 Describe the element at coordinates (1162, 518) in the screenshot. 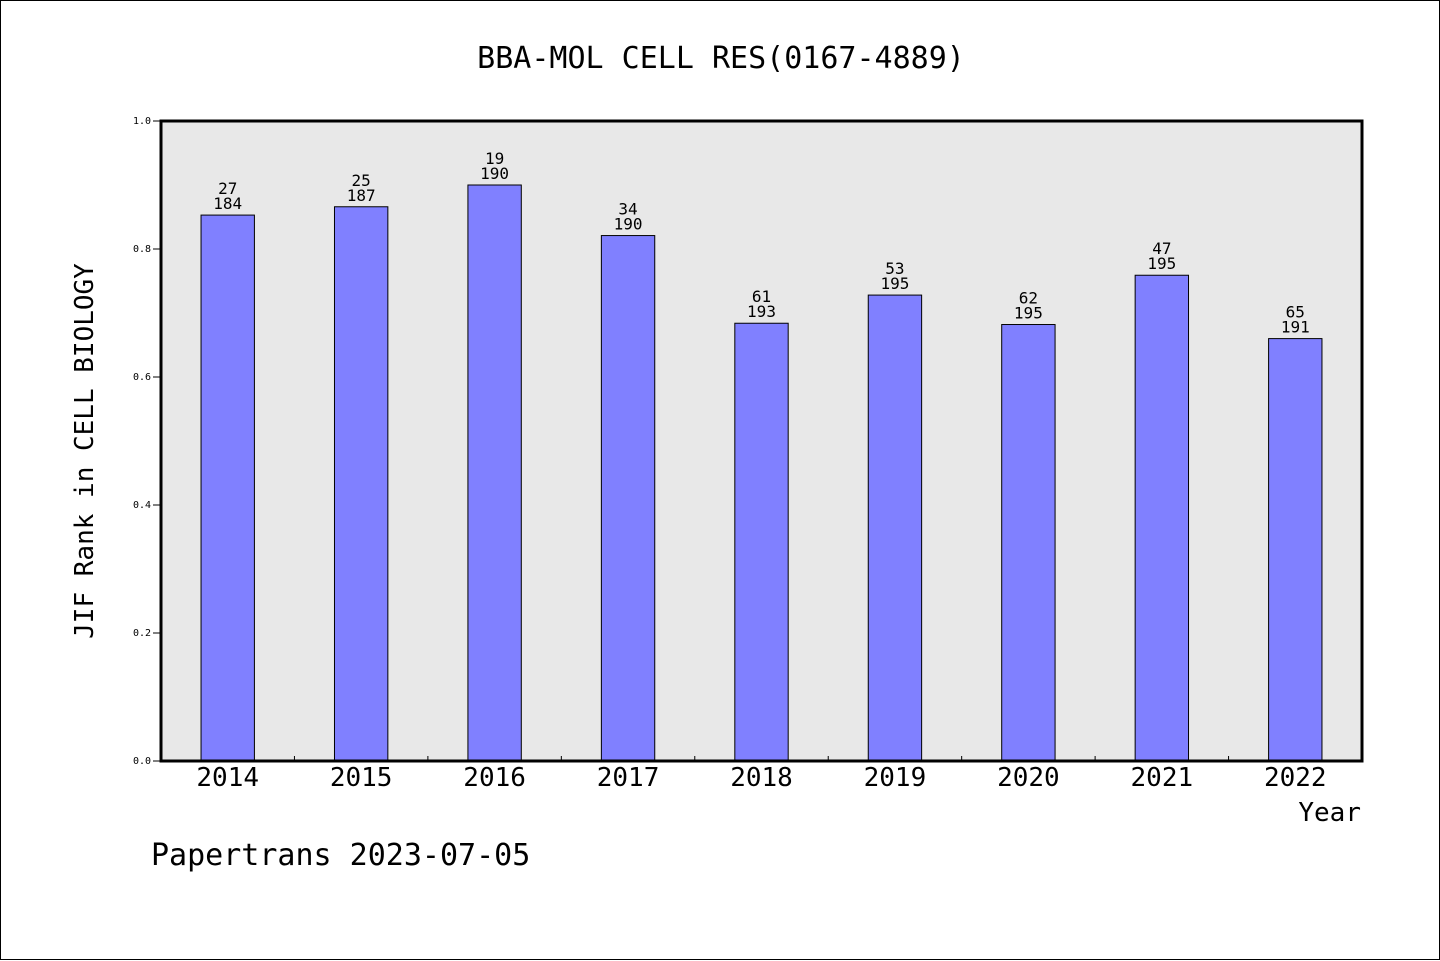

I see `bar-2021` at that location.